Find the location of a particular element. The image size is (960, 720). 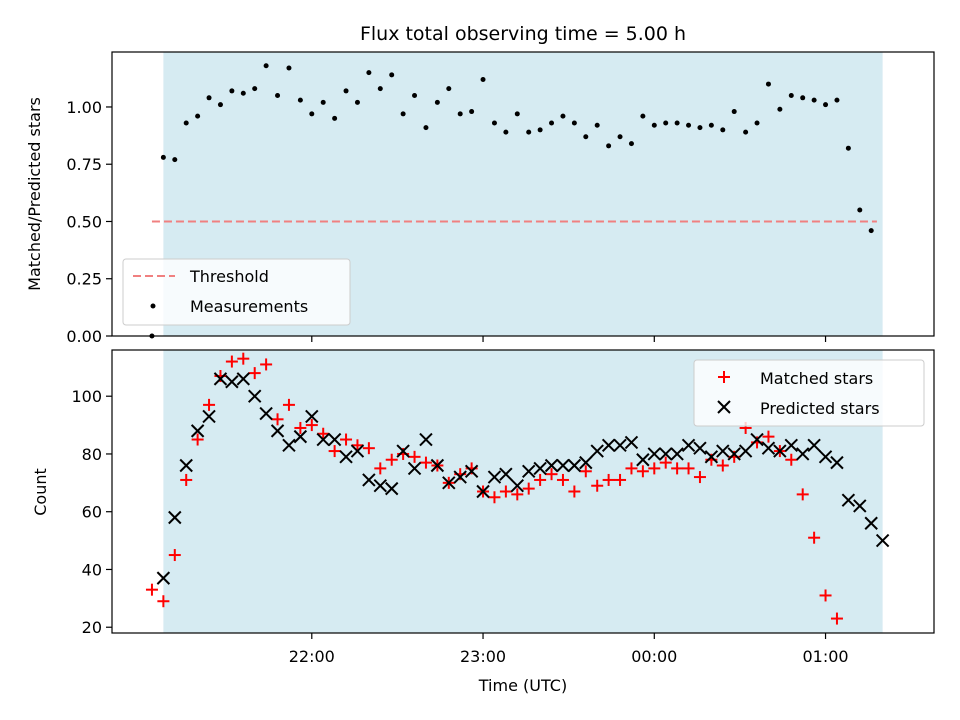

top-y-axis: 0.00 0.25 0.50 0.75 1.00 is located at coordinates (89, 222).